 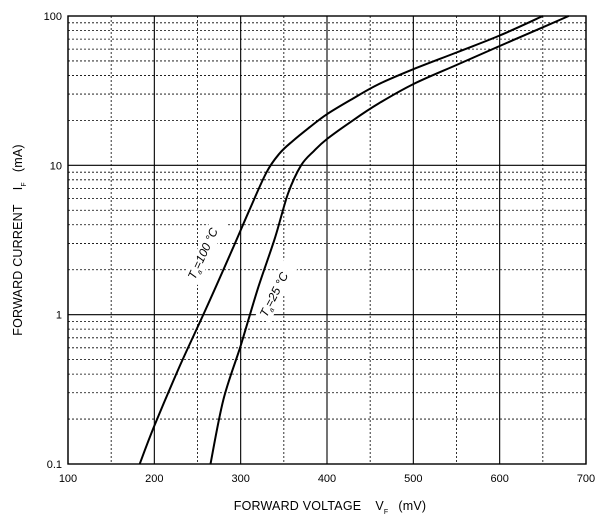 What do you see at coordinates (53, 17) in the screenshot?
I see `y-tick-label: 100` at bounding box center [53, 17].